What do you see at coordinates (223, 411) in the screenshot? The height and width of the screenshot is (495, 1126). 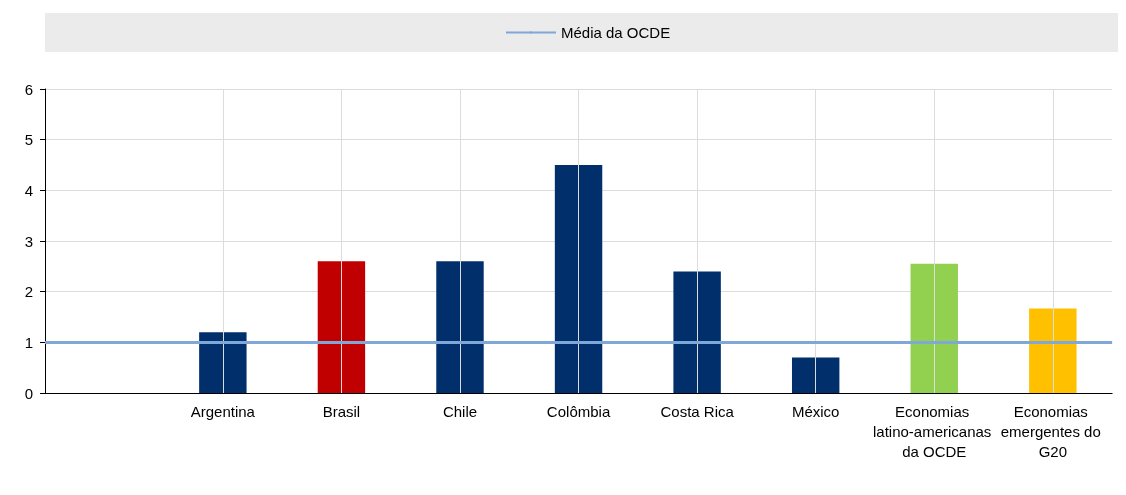 I see `x-tick-label: Argentina` at bounding box center [223, 411].